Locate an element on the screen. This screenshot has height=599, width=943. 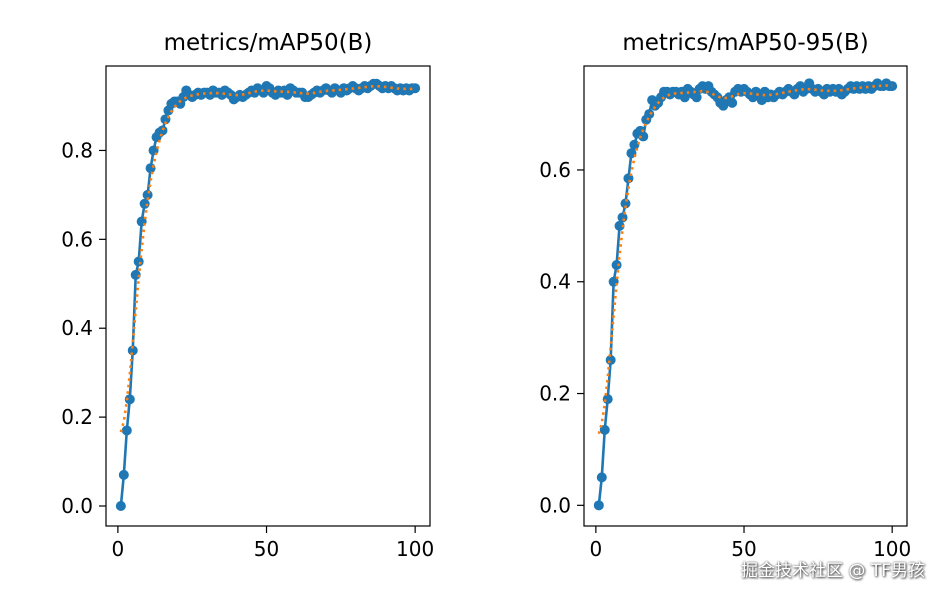
y-tick-label: 0.8 is located at coordinates (77, 150).